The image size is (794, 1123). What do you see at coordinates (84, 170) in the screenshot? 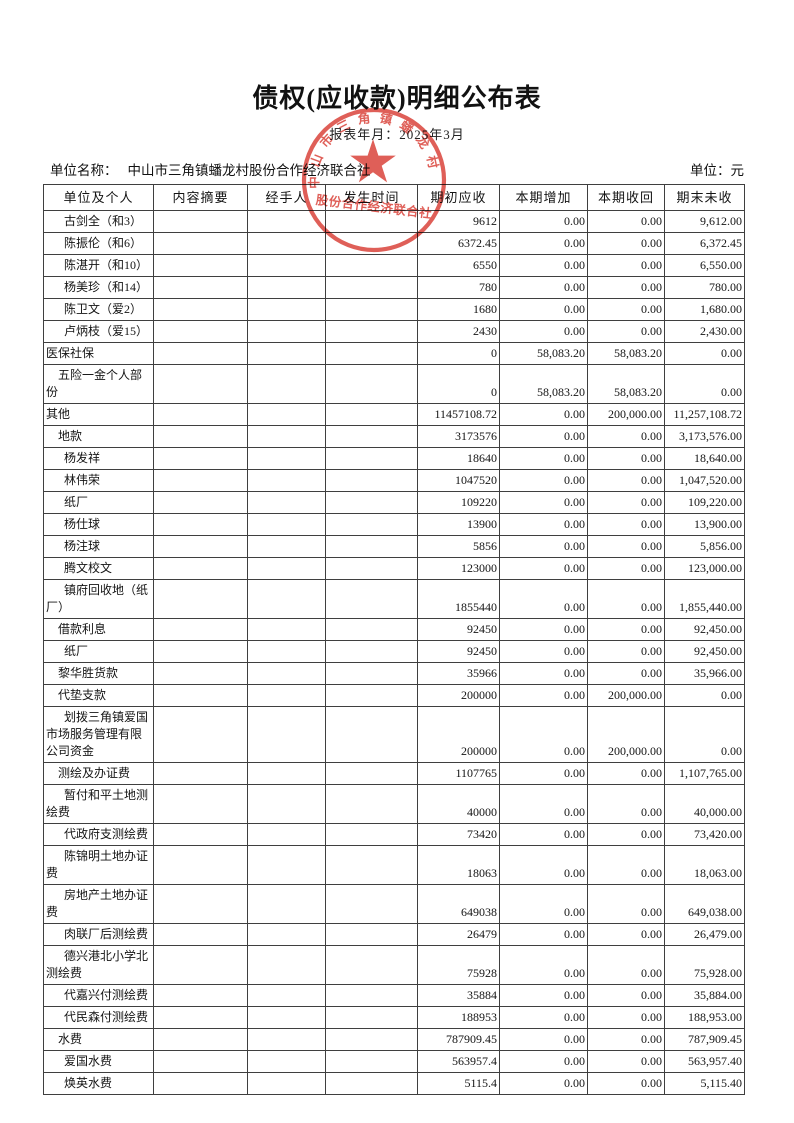
I see `org-name-label: 单位名称：` at bounding box center [84, 170].